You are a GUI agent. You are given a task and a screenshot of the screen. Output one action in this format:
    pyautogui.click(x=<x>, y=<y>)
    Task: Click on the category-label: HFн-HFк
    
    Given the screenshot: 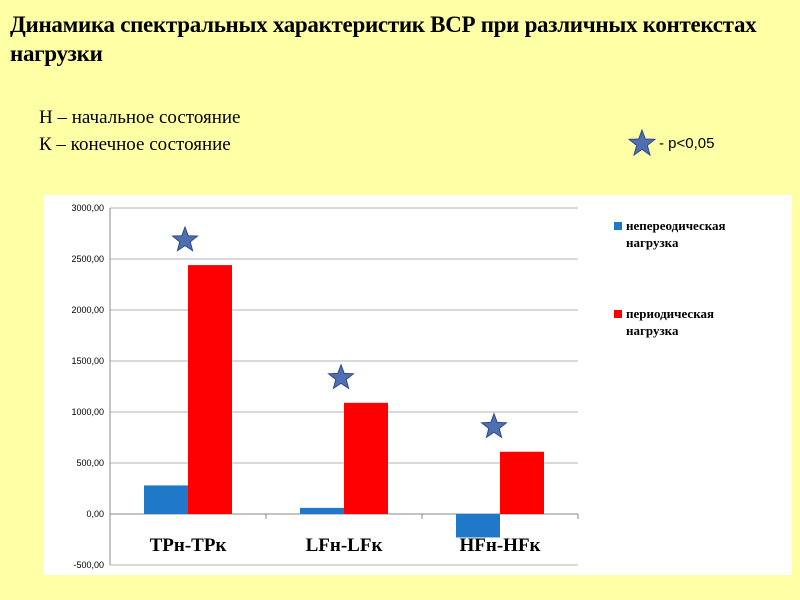 What is the action you would take?
    pyautogui.click(x=500, y=545)
    